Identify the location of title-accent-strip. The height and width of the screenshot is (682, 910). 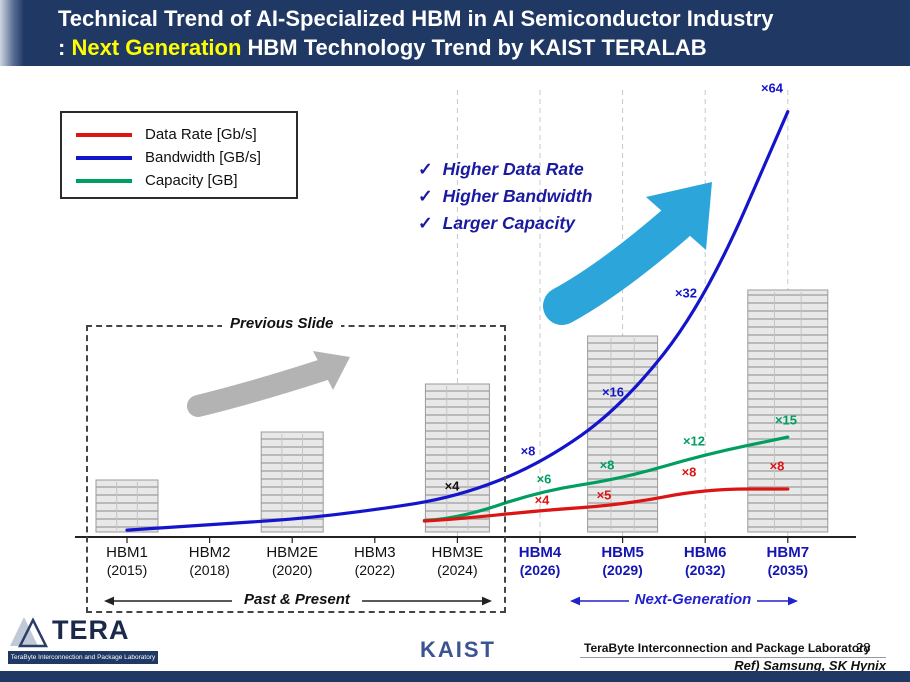
(12, 33).